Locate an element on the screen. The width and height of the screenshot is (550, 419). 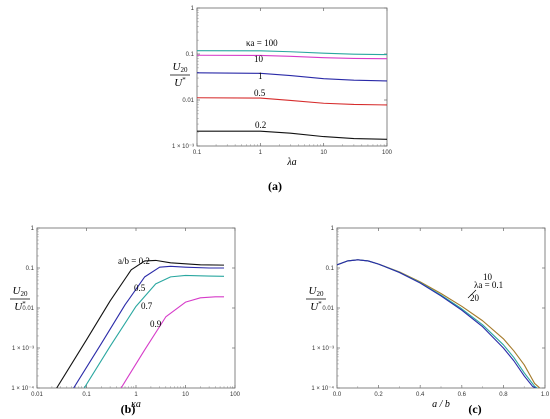
series-label-2: 1 is located at coordinates (260, 76).